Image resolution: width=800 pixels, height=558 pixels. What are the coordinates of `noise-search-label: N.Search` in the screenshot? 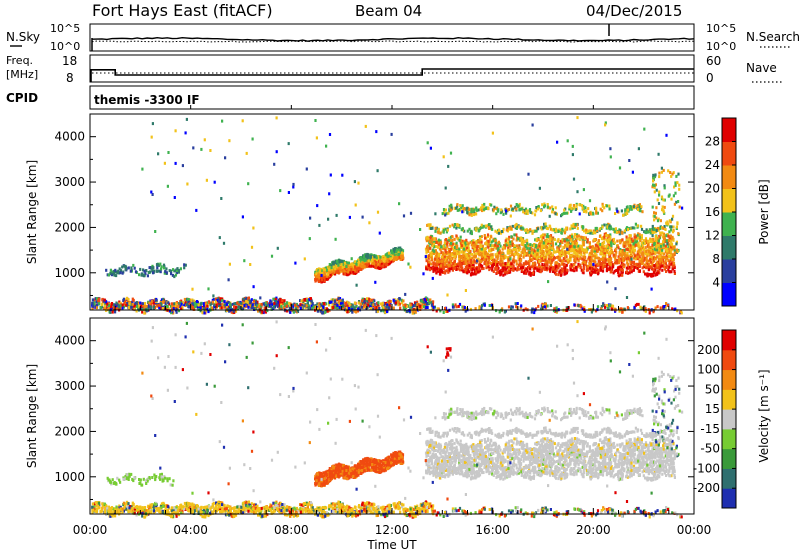 It's located at (773, 37).